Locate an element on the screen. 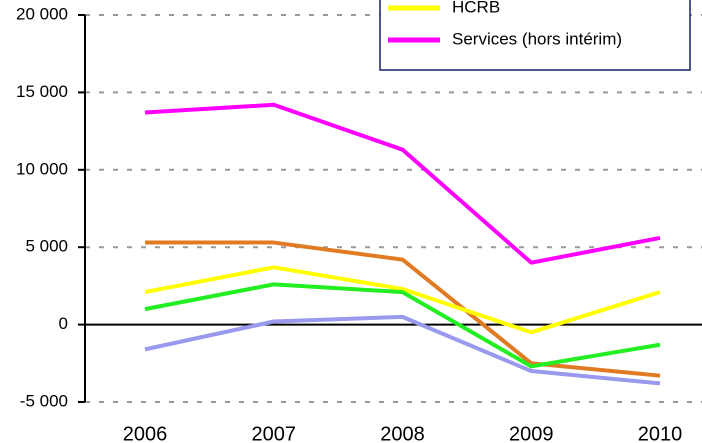 The image size is (702, 443). x-tick-label: 2010 is located at coordinates (660, 433).